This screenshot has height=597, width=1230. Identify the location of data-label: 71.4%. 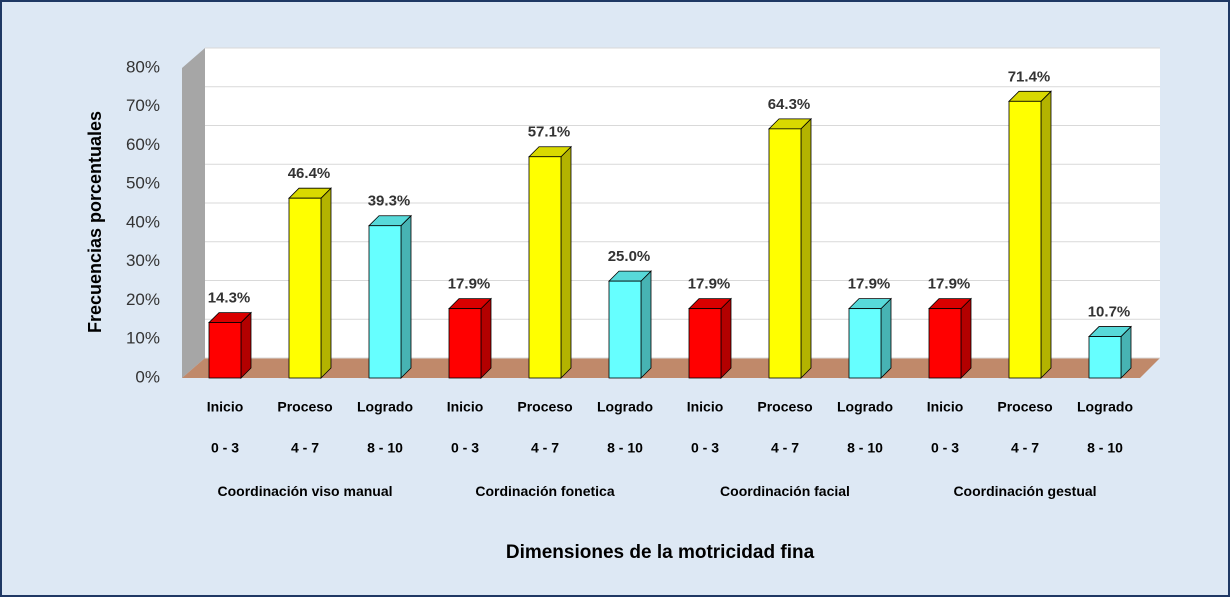
(1029, 76).